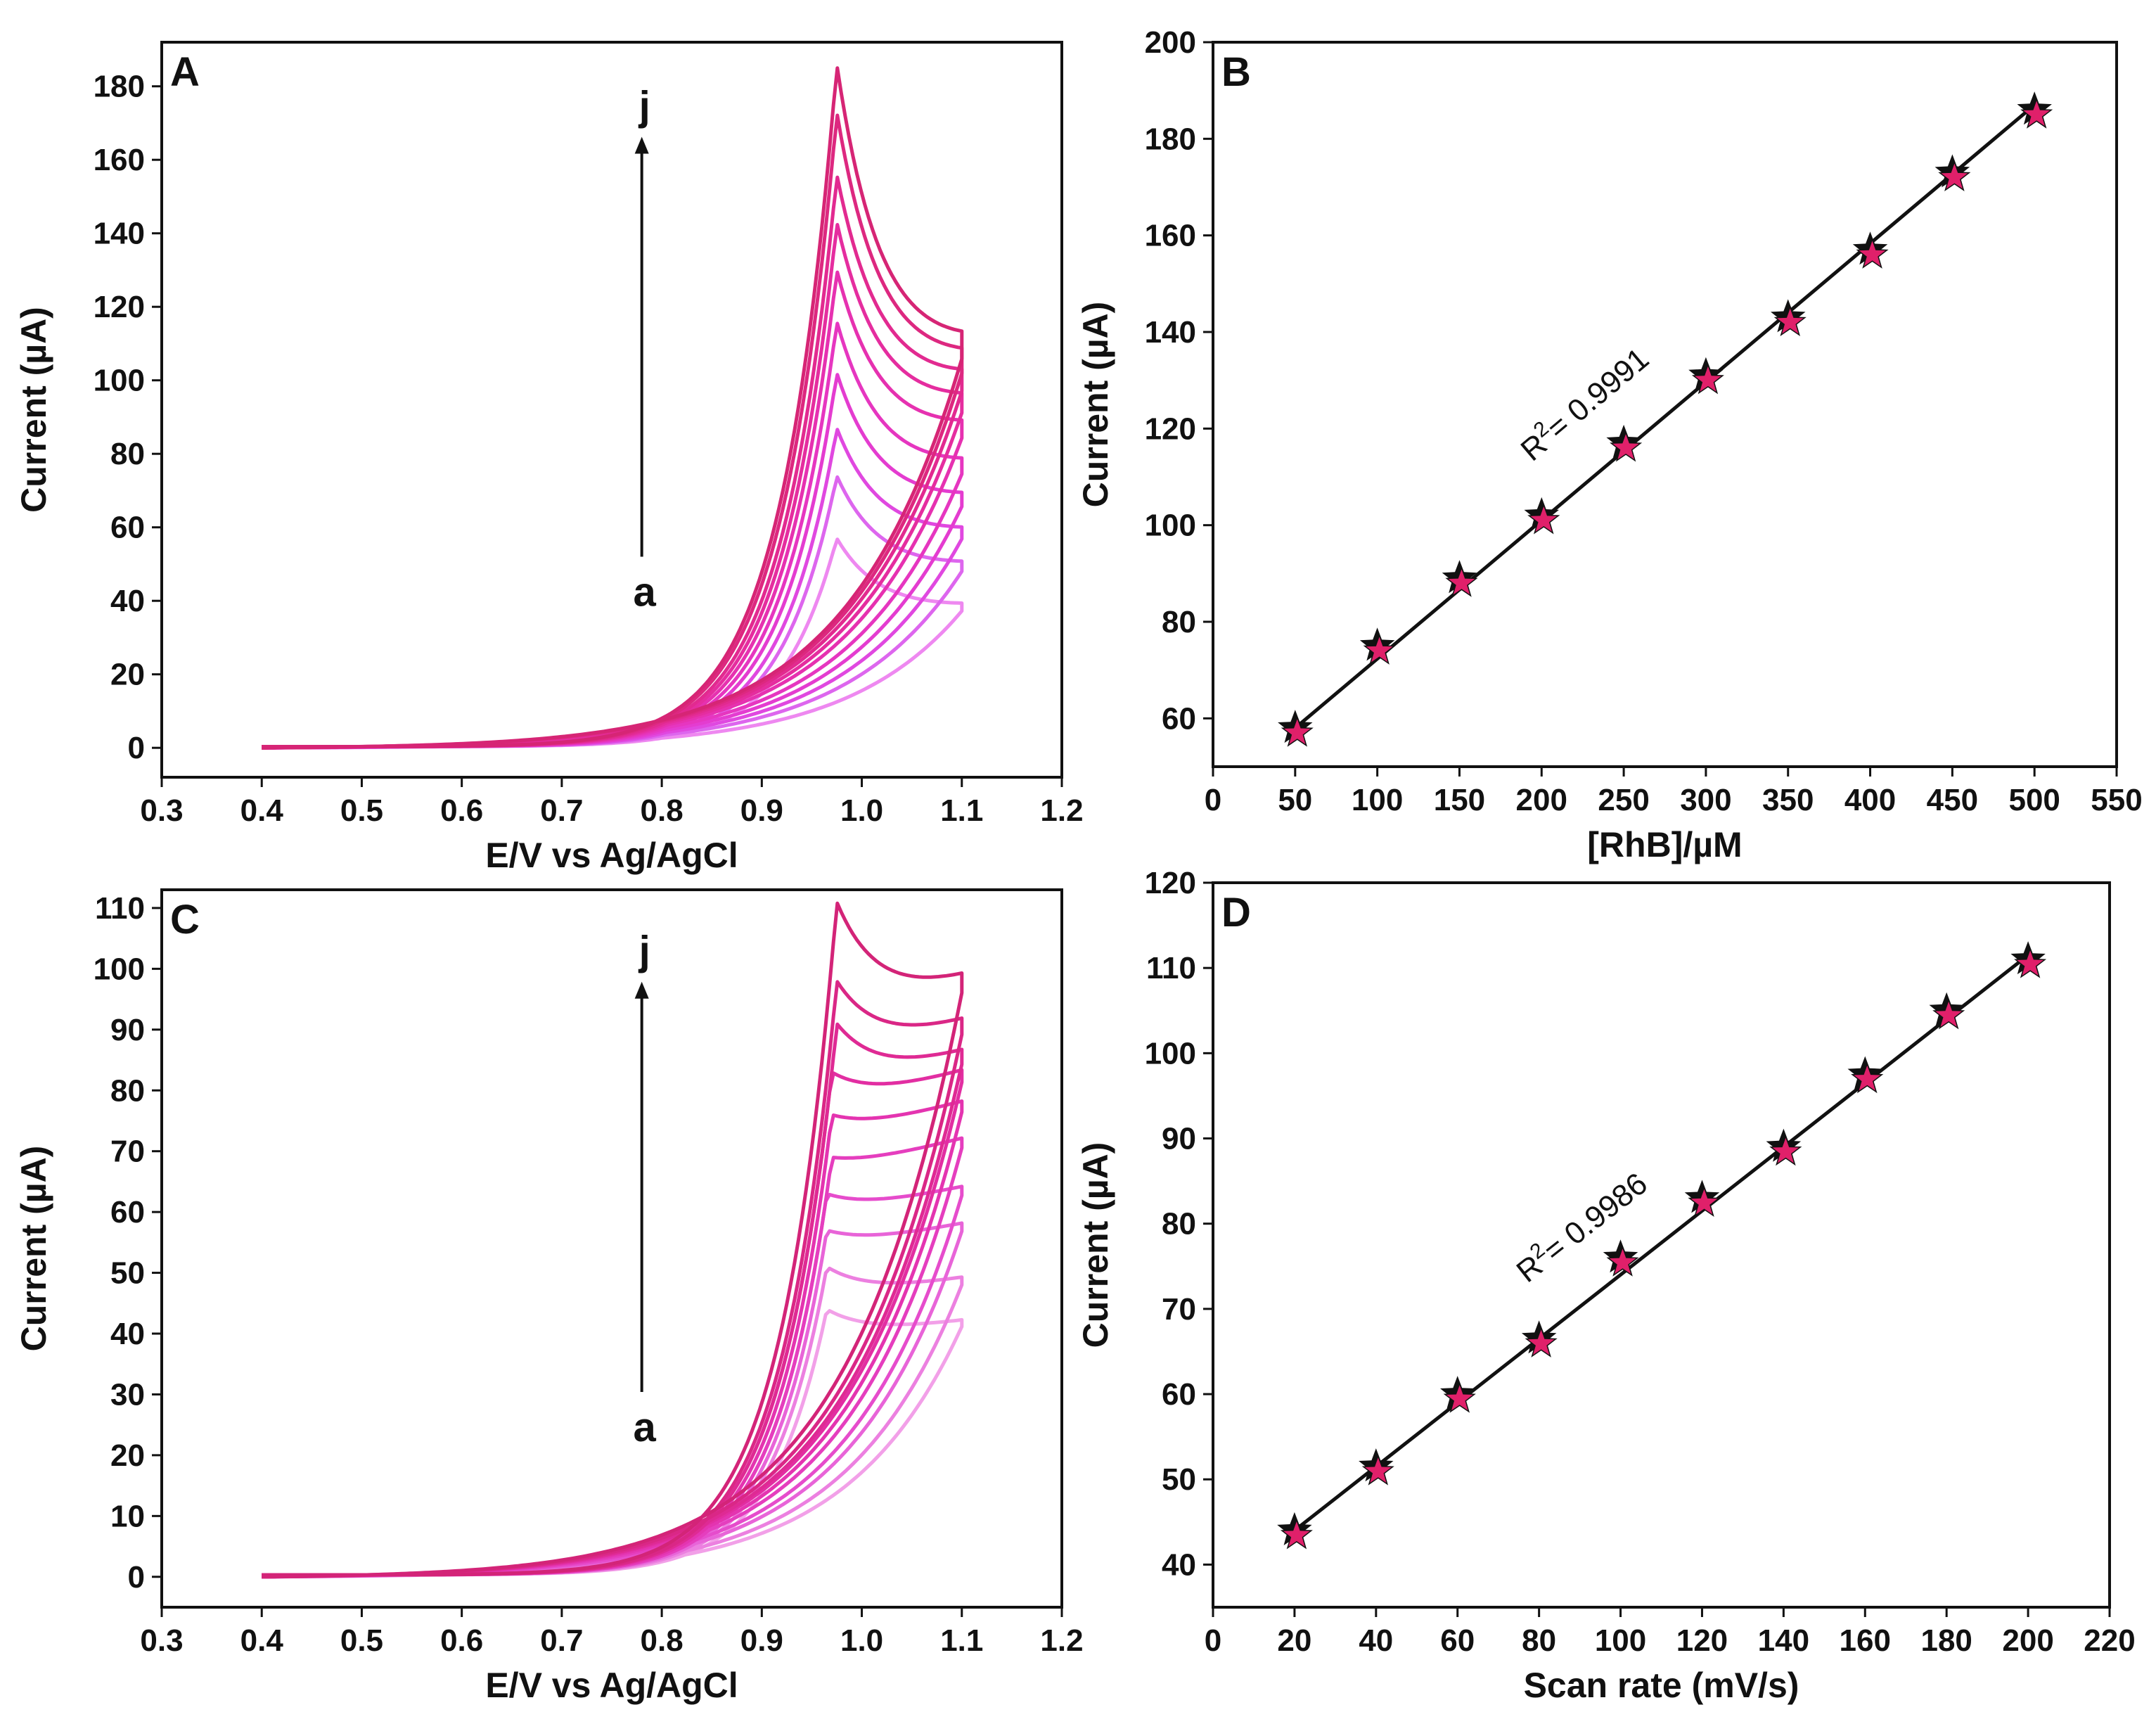 This screenshot has width=2156, height=1731. What do you see at coordinates (1236, 913) in the screenshot?
I see `panel-letter: D` at bounding box center [1236, 913].